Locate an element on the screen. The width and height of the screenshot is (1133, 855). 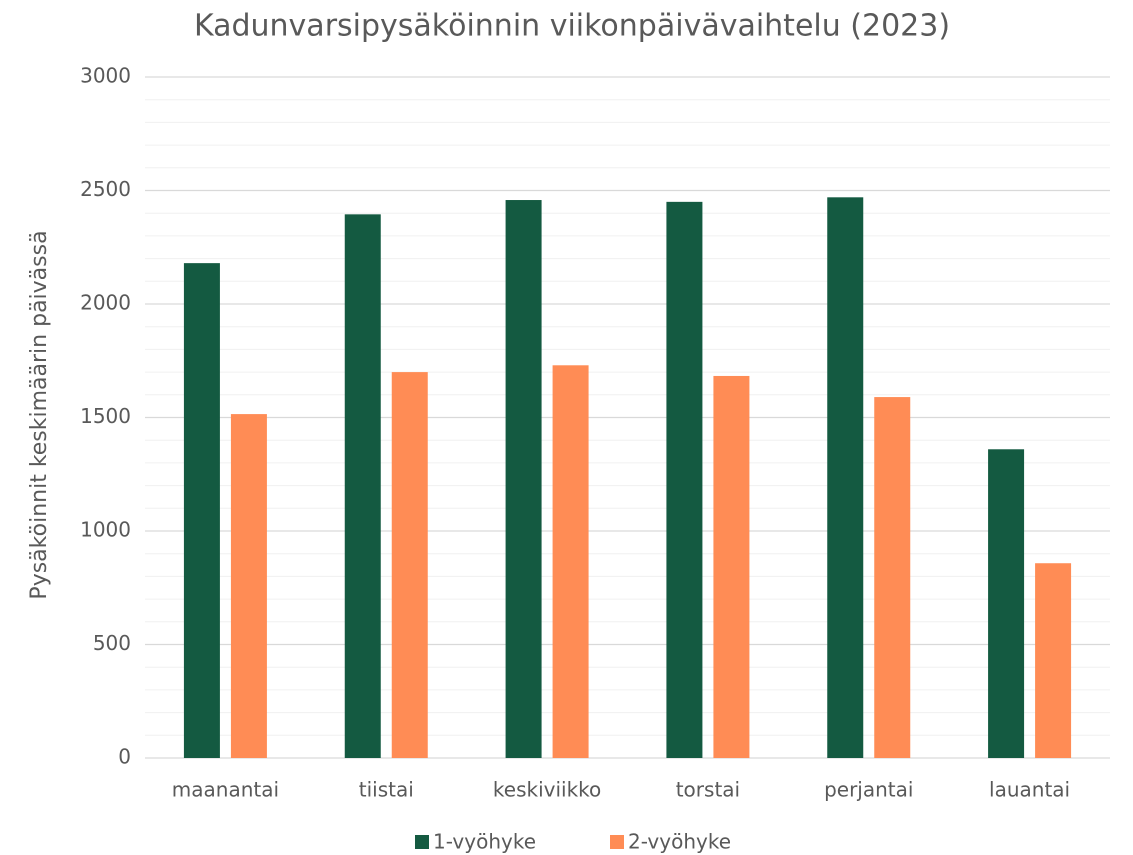
y-tick-label: 3000 is located at coordinates (105, 76).